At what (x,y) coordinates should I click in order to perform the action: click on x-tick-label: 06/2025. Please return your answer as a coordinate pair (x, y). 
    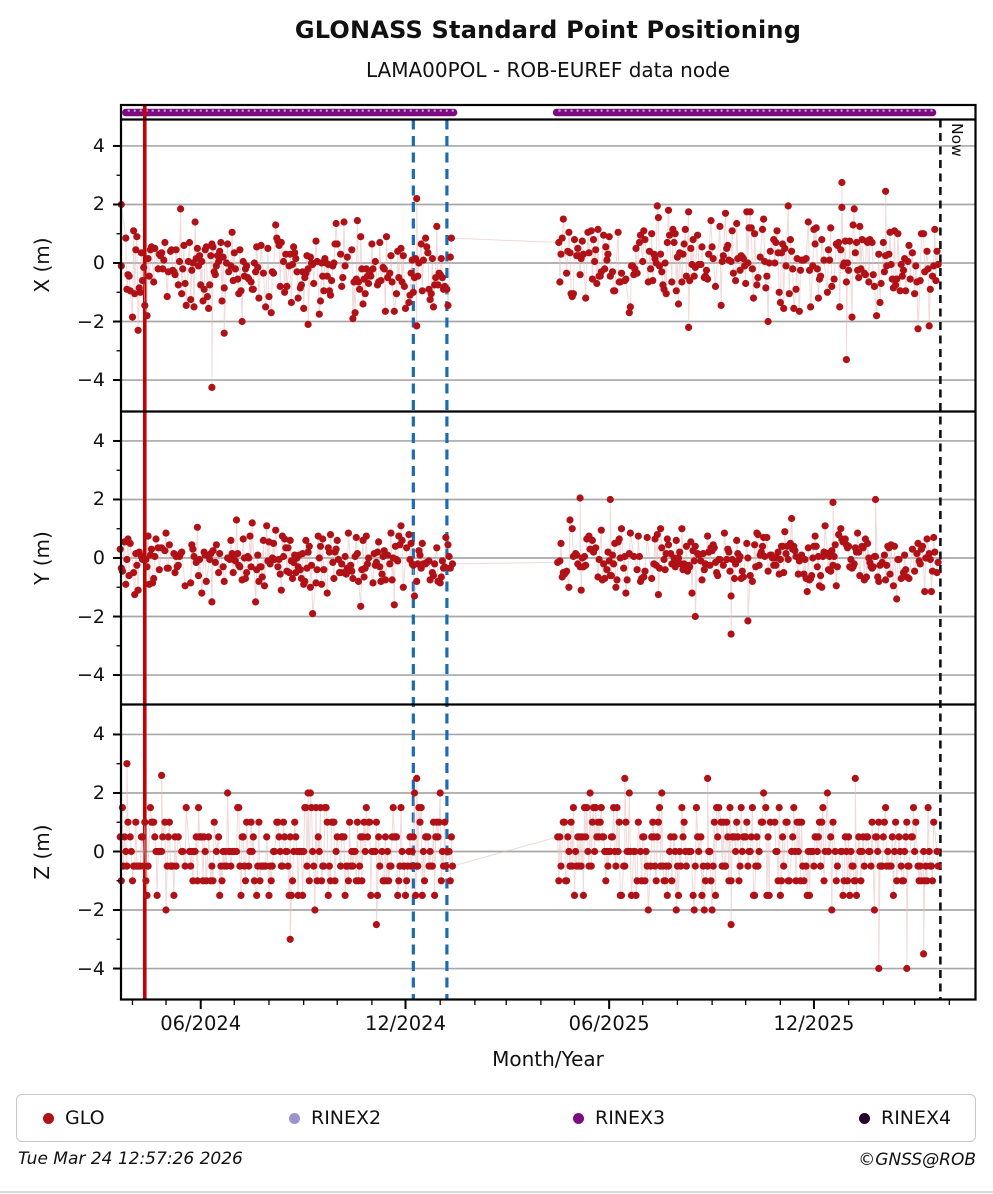
    Looking at the image, I should click on (609, 1023).